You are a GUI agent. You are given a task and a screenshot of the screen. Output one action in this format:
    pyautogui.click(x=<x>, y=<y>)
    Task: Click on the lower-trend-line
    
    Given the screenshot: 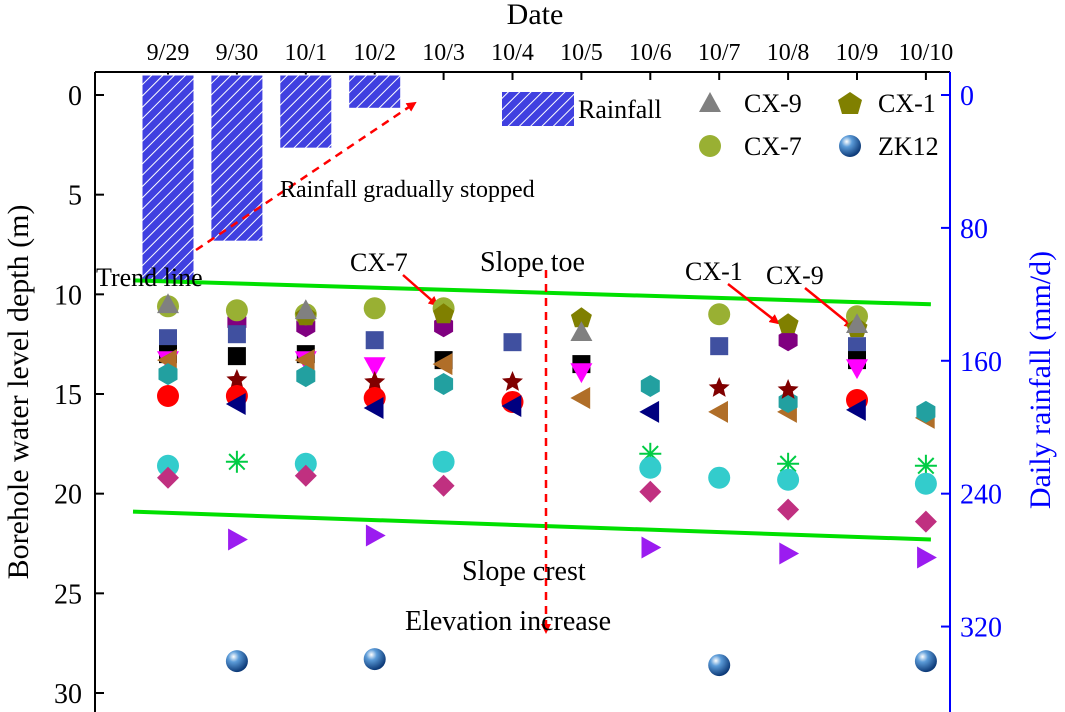 What is the action you would take?
    pyautogui.click(x=531, y=525)
    